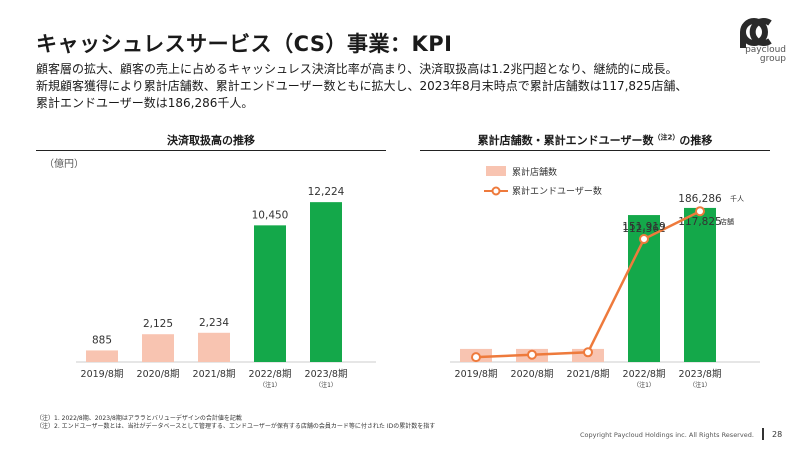  I want to click on brand-line1: paycloud, so click(765, 50).